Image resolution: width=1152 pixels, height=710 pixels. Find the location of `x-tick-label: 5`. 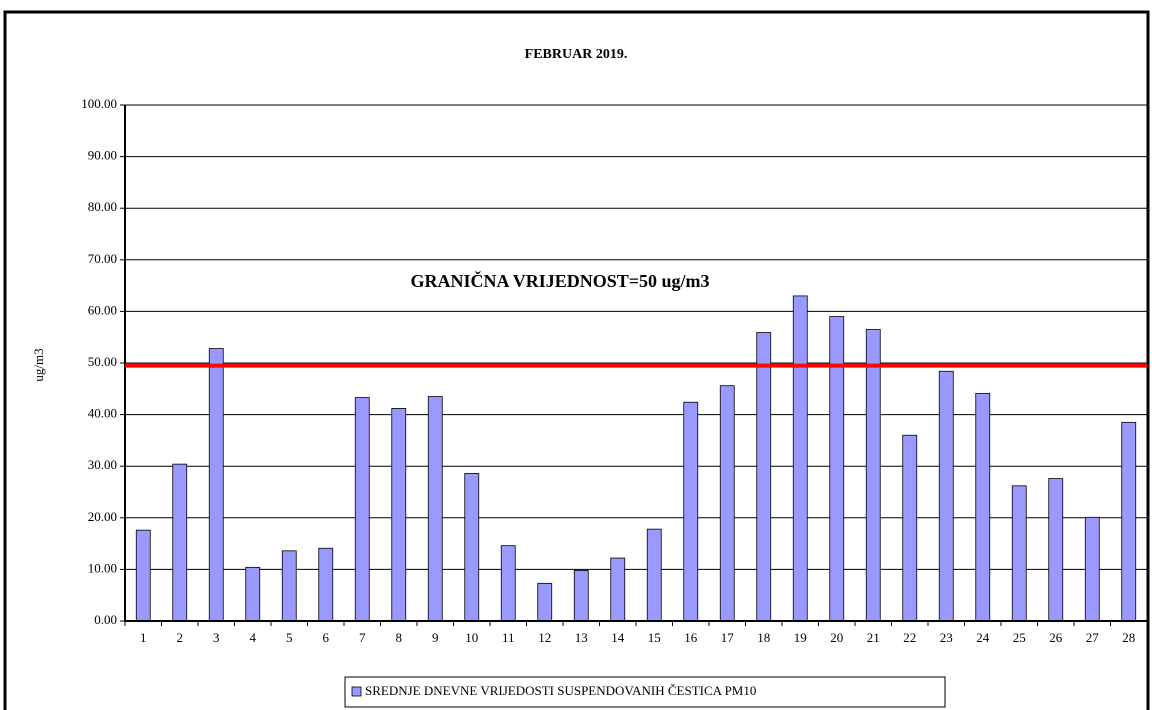

x-tick-label: 5 is located at coordinates (289, 637).